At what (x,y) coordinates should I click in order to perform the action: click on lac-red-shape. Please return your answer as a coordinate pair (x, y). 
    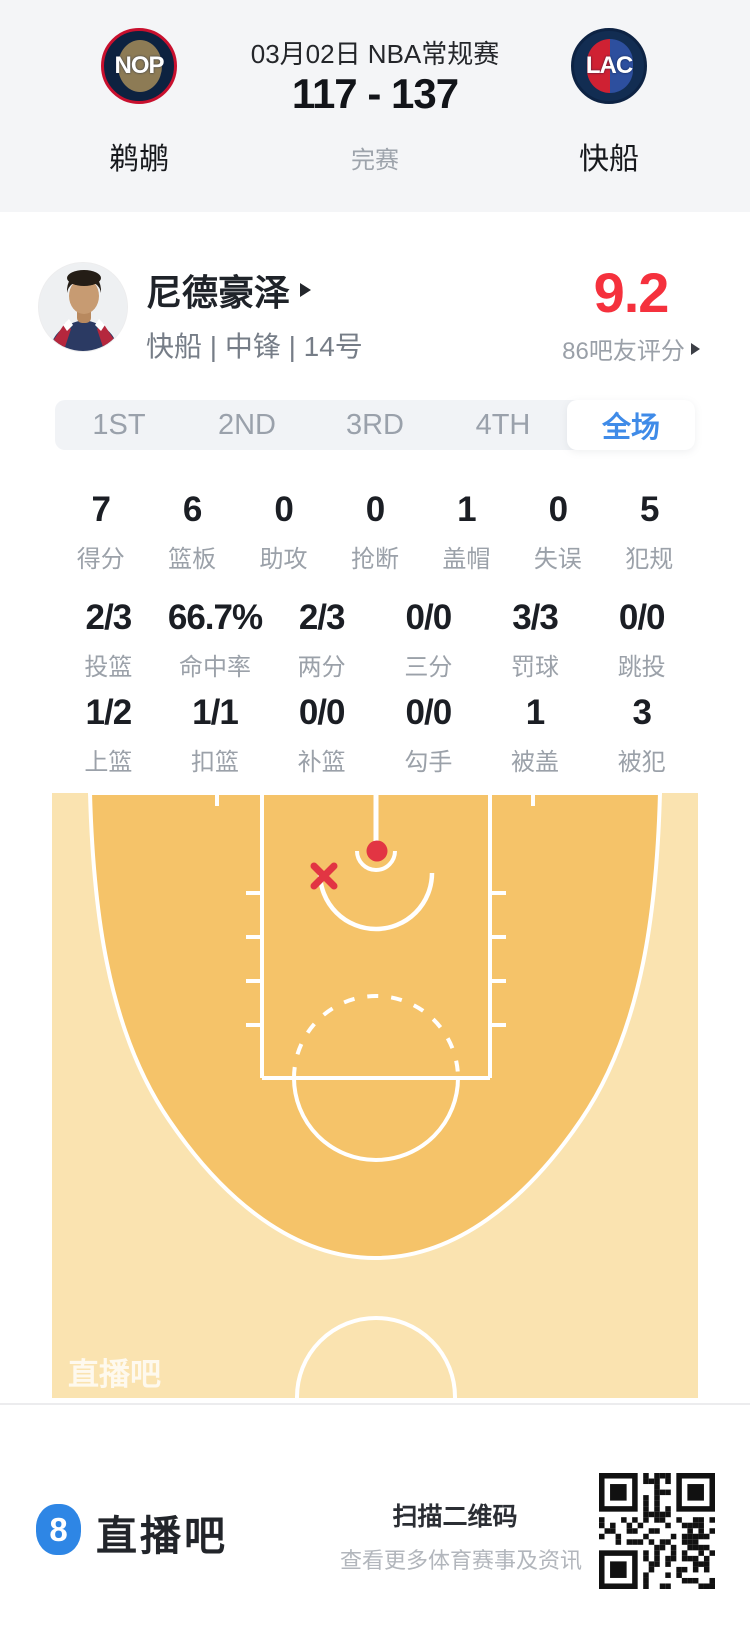
    Looking at the image, I should click on (598, 66).